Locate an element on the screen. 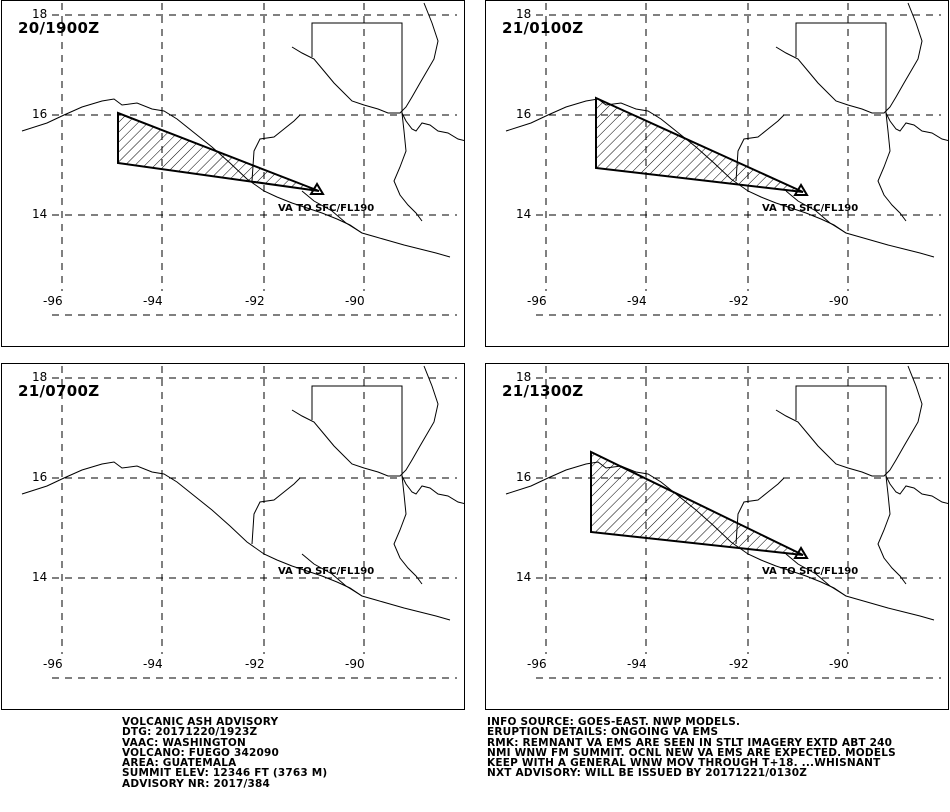  advisory-line: SUMMIT ELEV: 12346 FT (3763 M) is located at coordinates (225, 773).